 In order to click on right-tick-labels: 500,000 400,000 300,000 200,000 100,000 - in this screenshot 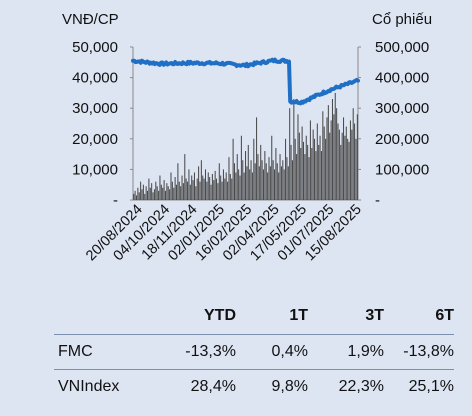, I will do `click(393, 124)`.